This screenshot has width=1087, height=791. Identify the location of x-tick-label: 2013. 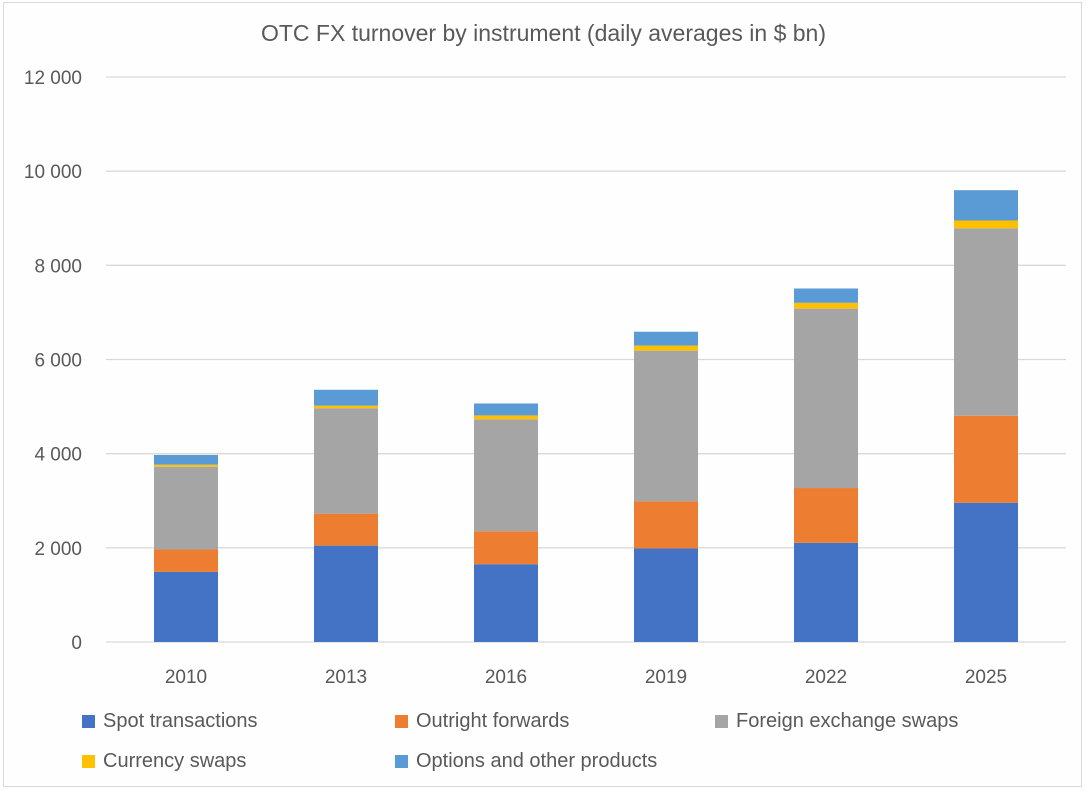
(346, 677).